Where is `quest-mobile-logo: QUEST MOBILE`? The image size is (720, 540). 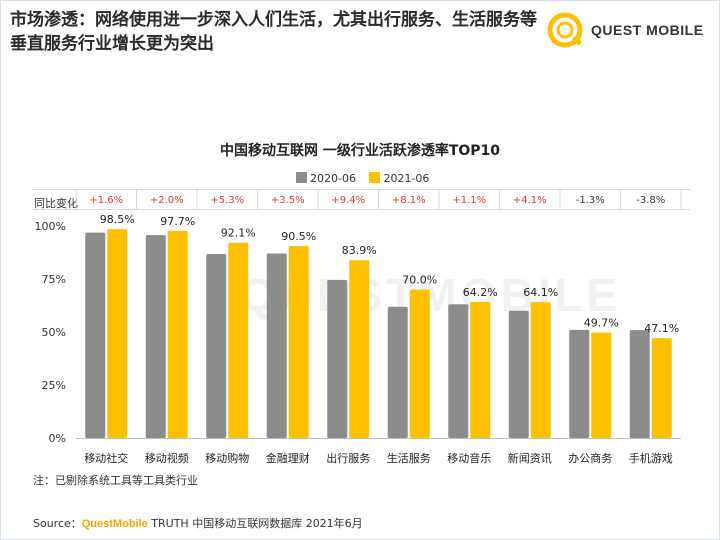 quest-mobile-logo: QUEST MOBILE is located at coordinates (630, 31).